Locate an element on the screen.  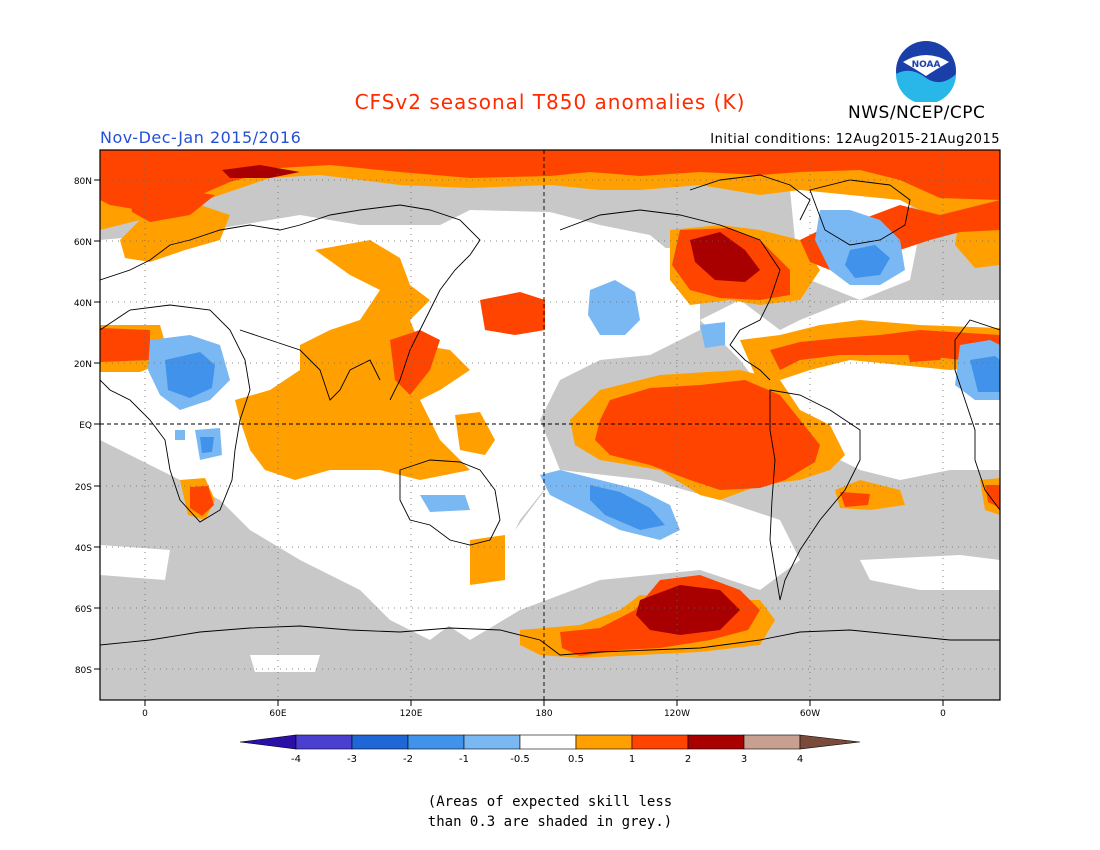
initial-conditions: Initial conditions: 12Aug2015-21Aug2015 is located at coordinates (855, 139).